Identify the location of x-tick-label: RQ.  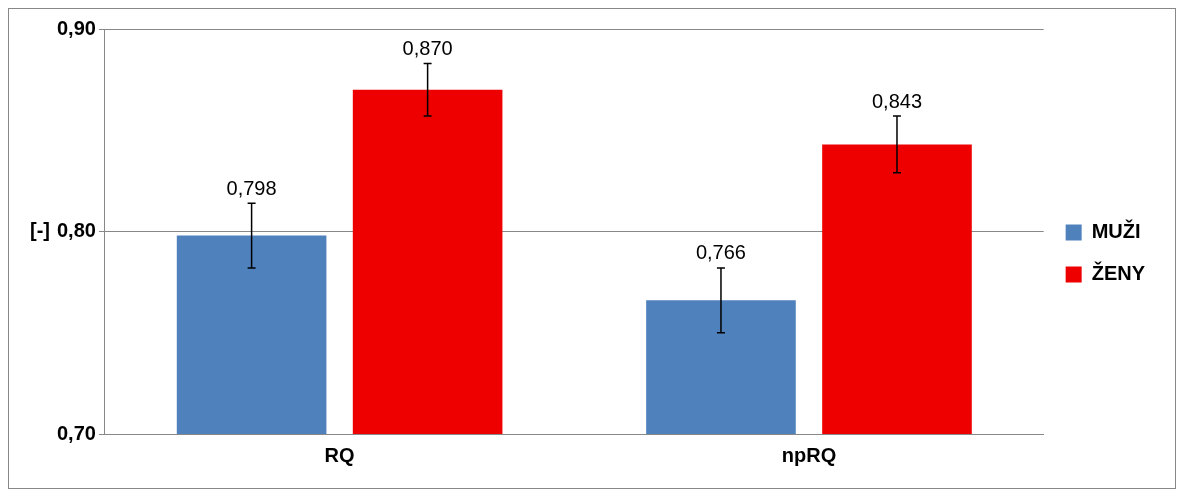
(339, 454).